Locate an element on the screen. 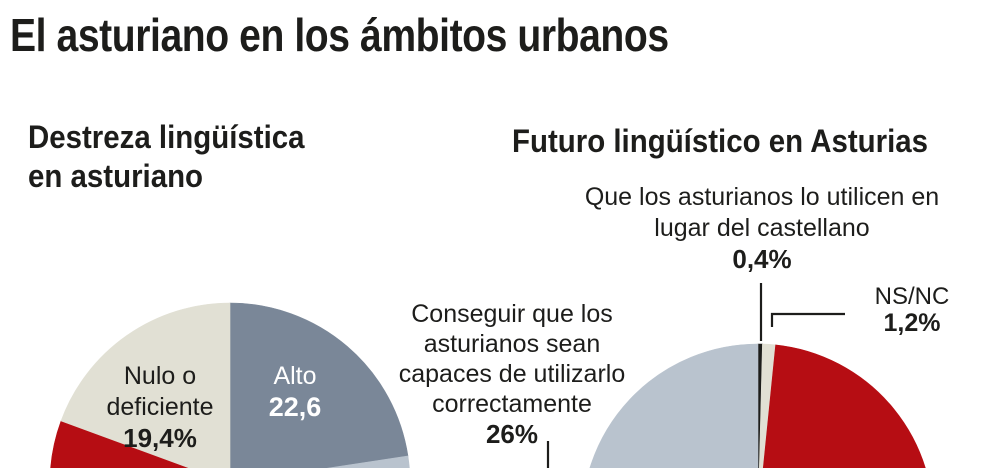  conseguir-annotation-line3: capaces de utilizarlo is located at coordinates (512, 374).